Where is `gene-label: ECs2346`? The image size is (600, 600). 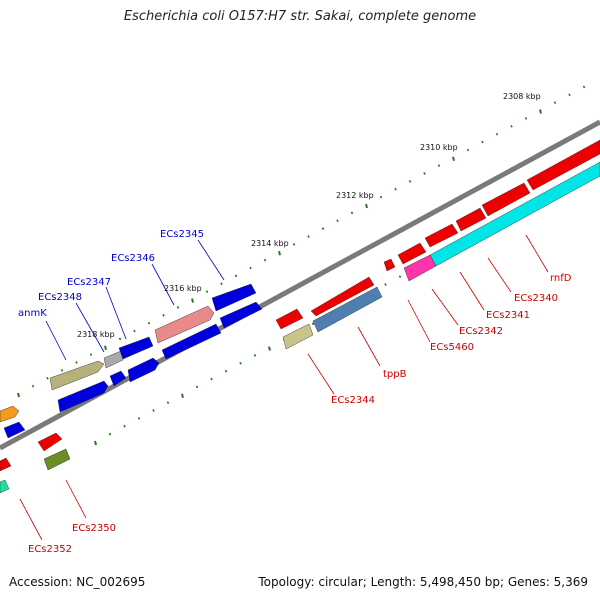
gene-label: ECs2346 is located at coordinates (133, 258).